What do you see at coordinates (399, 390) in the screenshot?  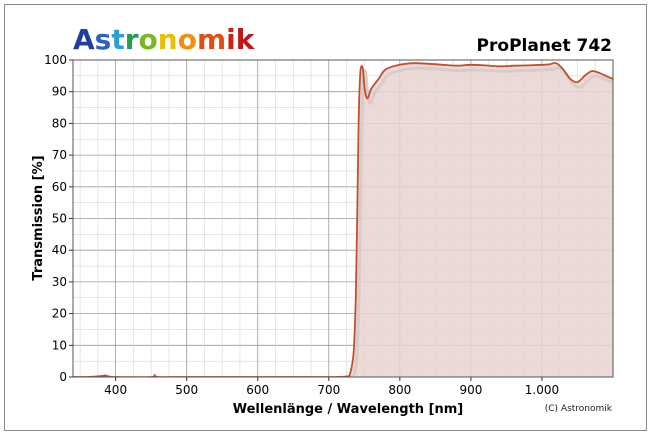 I see `x-tick-label: 800` at bounding box center [399, 390].